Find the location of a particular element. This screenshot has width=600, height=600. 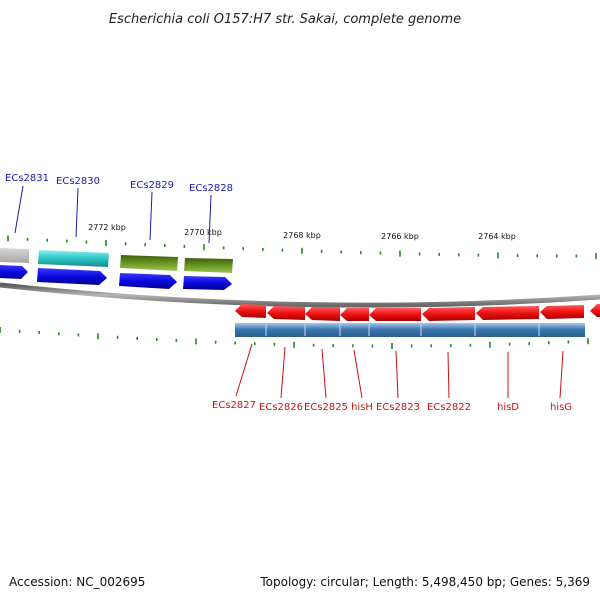

reverse-gene-features is located at coordinates (410, 330).